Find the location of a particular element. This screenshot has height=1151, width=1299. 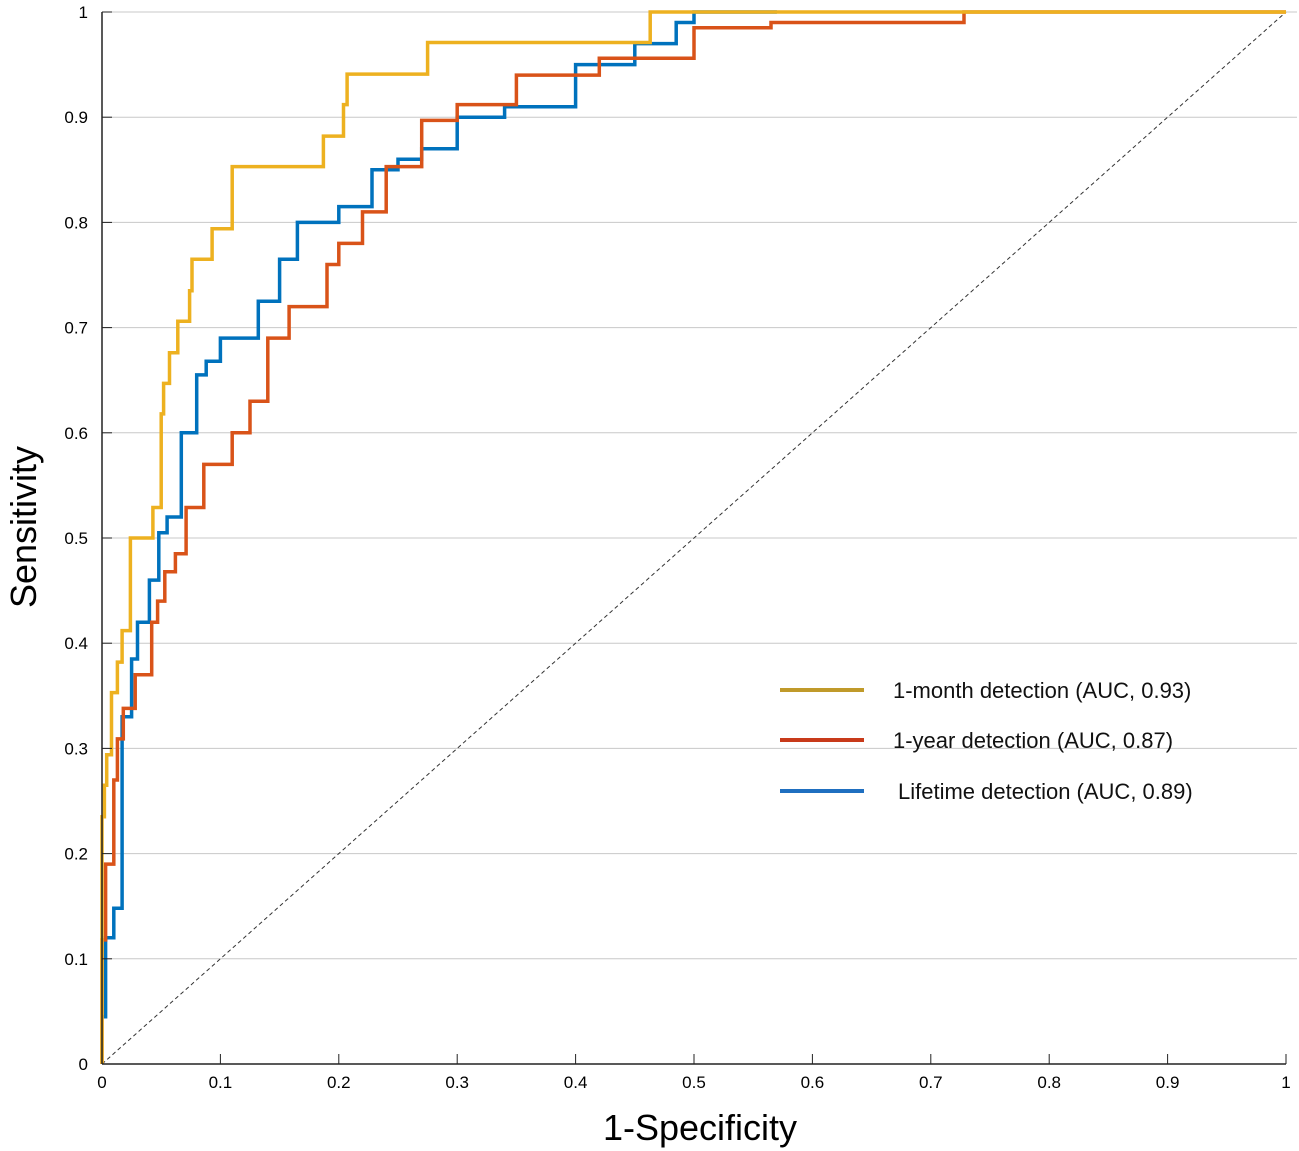

x-tick-label: 0.2 is located at coordinates (339, 1082).